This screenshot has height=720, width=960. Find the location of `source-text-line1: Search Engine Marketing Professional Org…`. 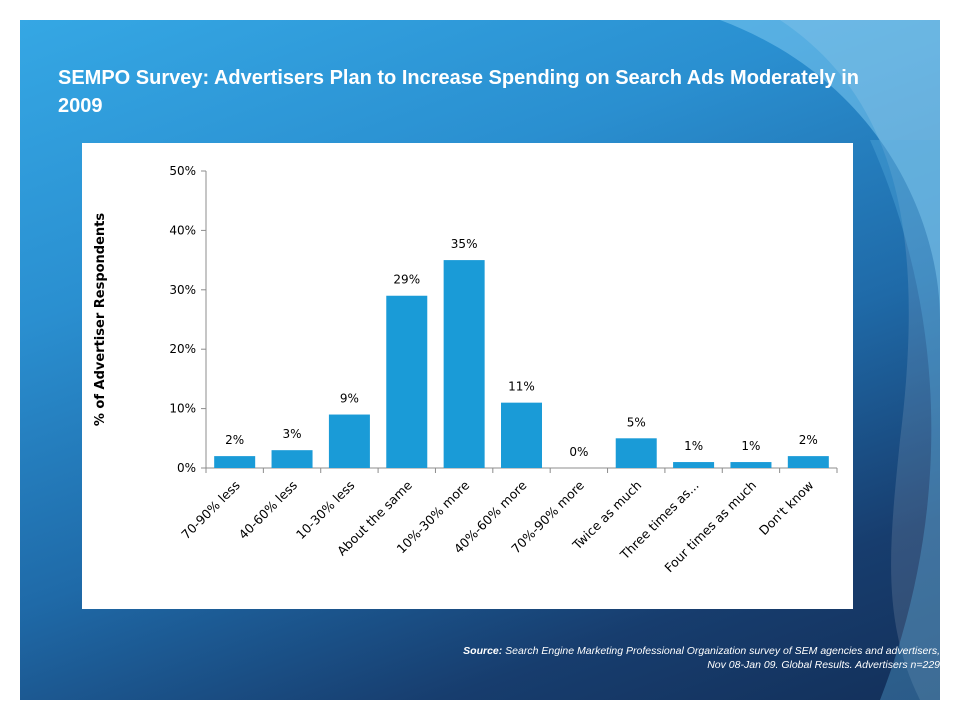

source-text-line1: Search Engine Marketing Professional Org… is located at coordinates (721, 651).